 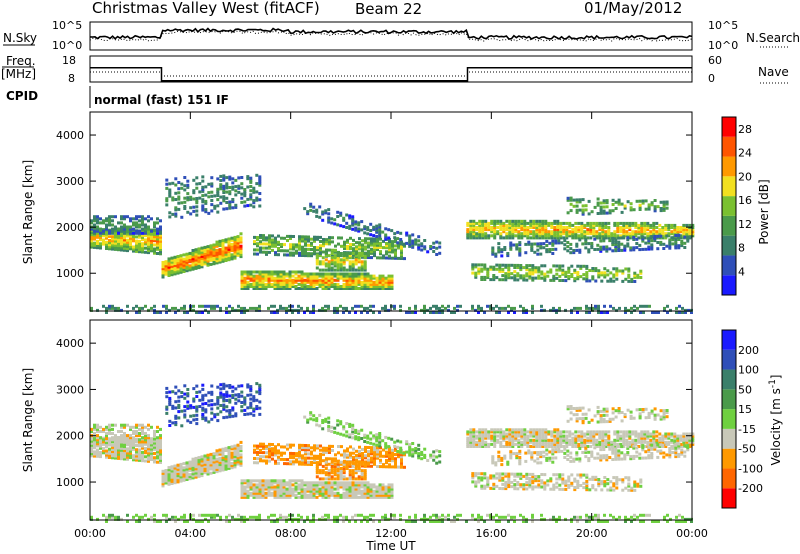 What do you see at coordinates (729, 186) in the screenshot?
I see `colorbar-swatch` at bounding box center [729, 186].